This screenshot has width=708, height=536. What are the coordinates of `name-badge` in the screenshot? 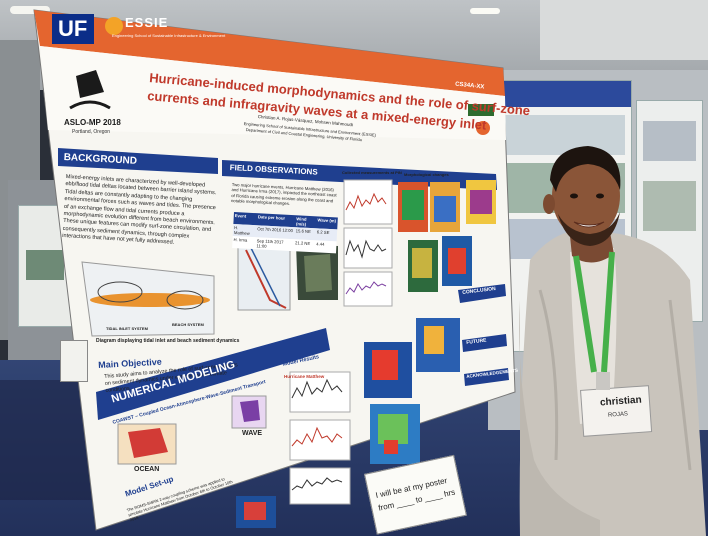 It's located at (616, 411).